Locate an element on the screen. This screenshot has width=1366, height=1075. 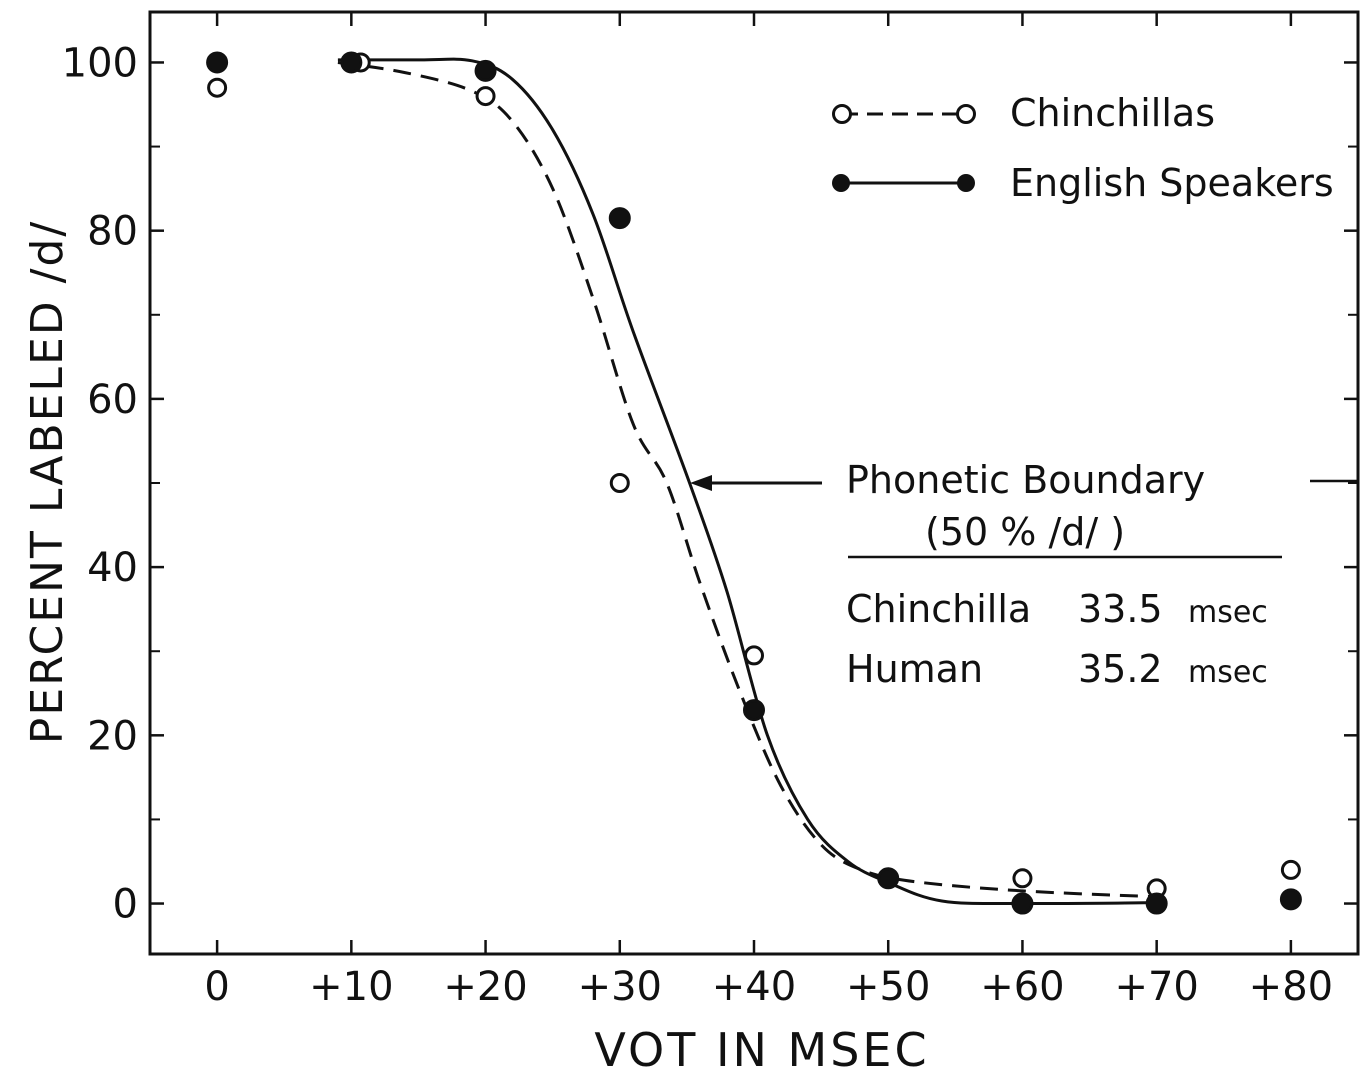
y-axis-label: PERCENT LABELED /d/ is located at coordinates (47, 482).